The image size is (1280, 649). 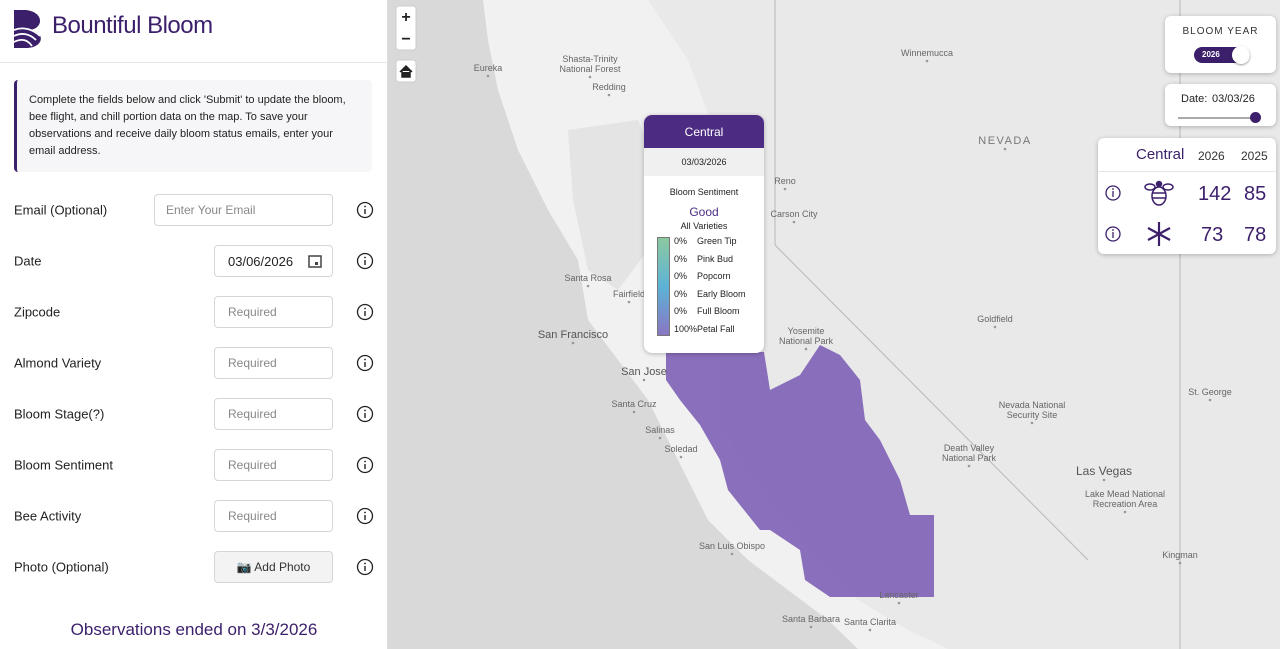 I want to click on bloom-year-title: BLOOM YEAR, so click(x=1220, y=31).